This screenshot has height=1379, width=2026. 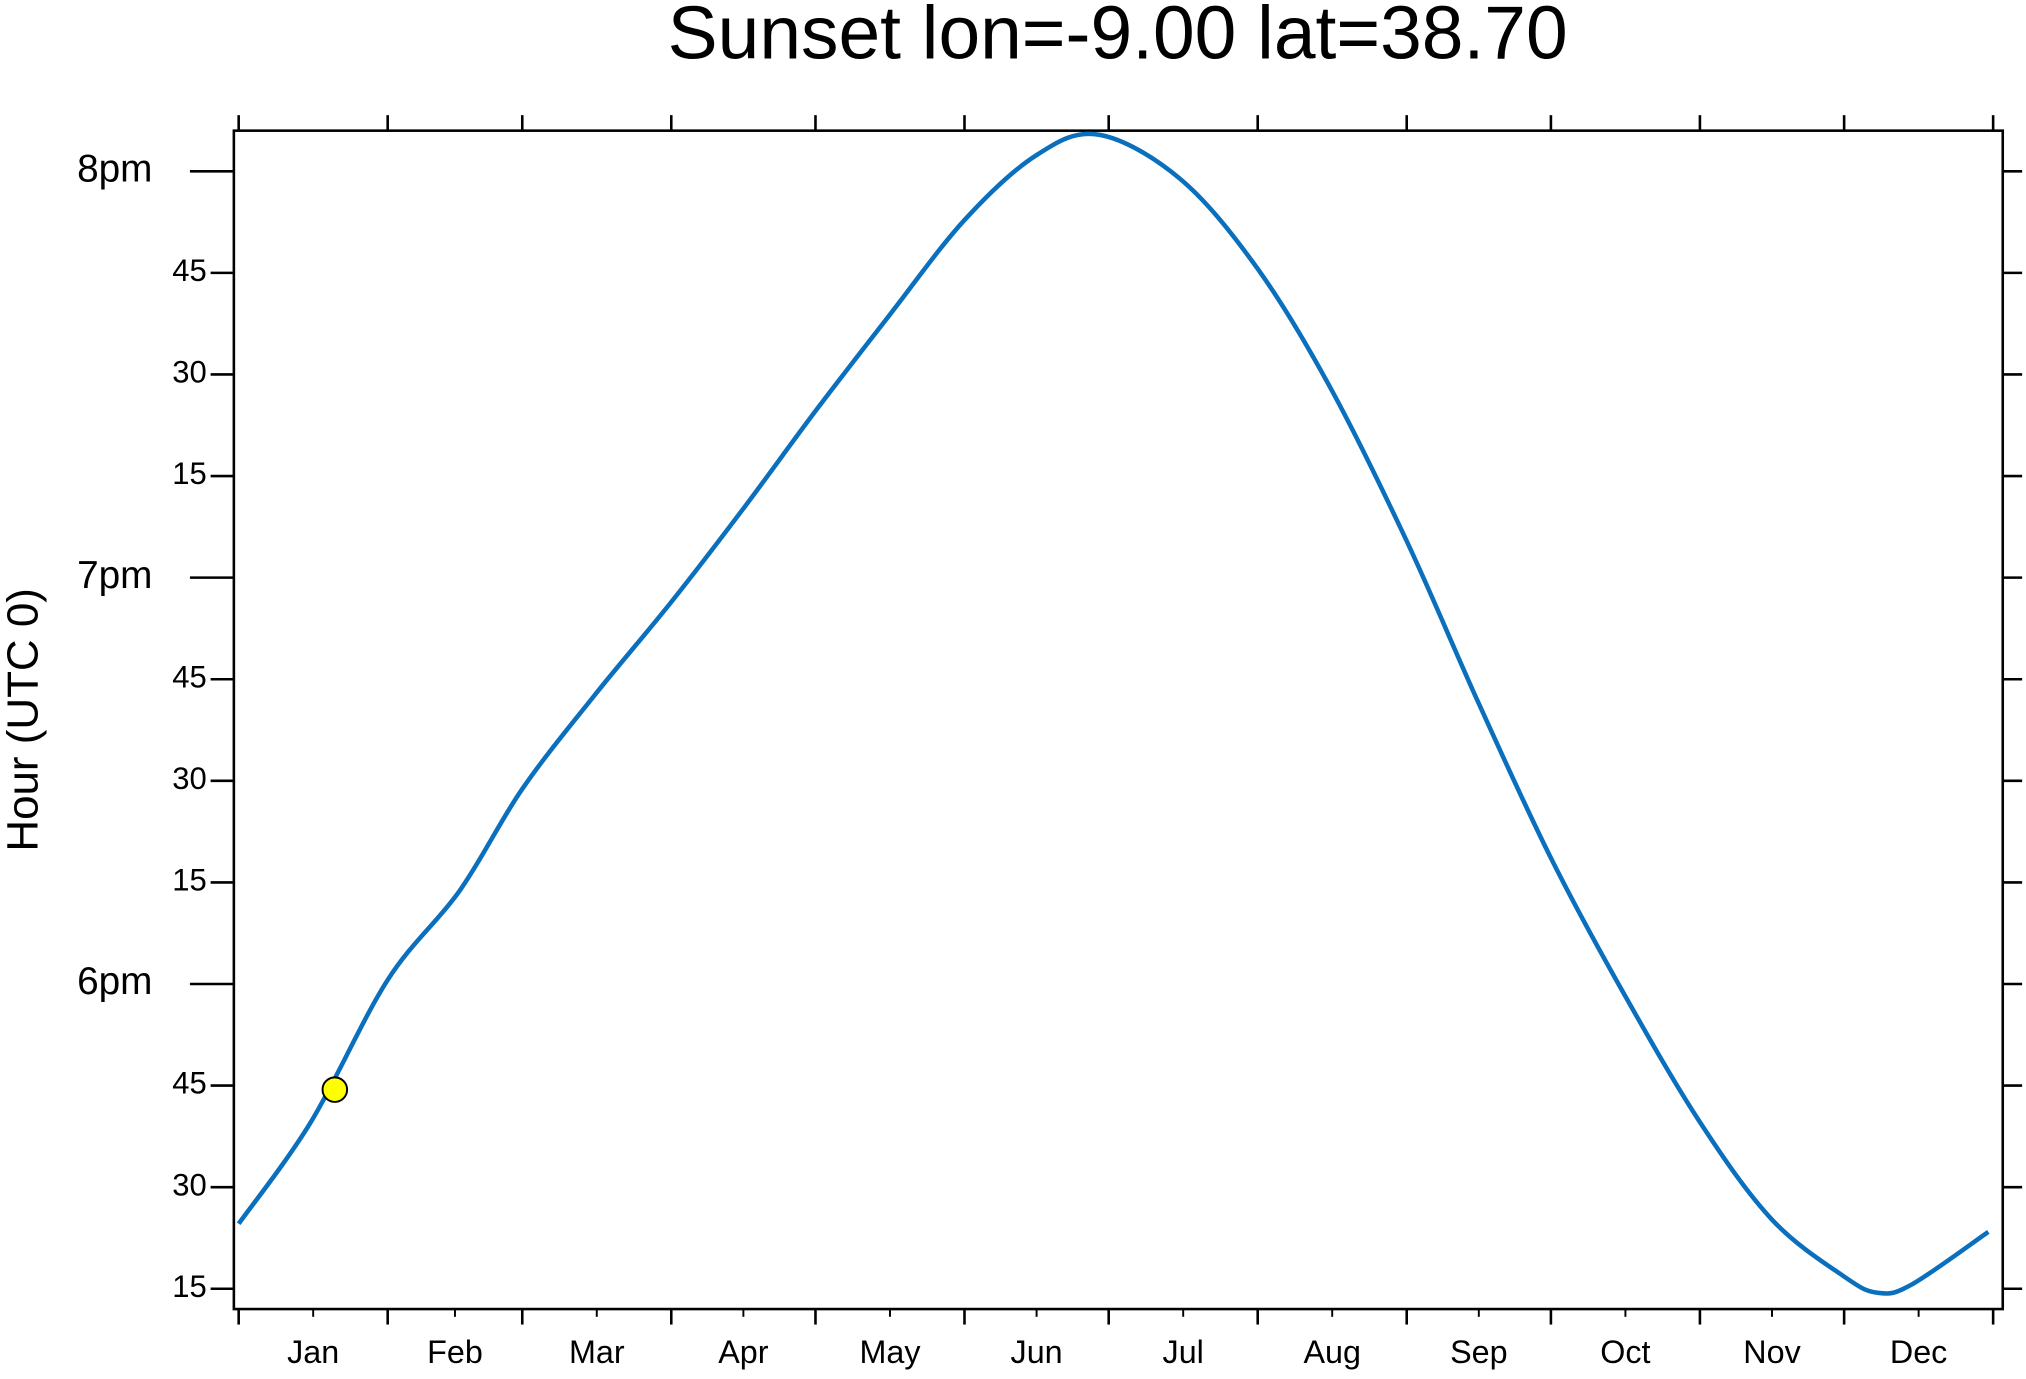 What do you see at coordinates (23, 720) in the screenshot?
I see `y-axis-label: Hour (UTC 0)` at bounding box center [23, 720].